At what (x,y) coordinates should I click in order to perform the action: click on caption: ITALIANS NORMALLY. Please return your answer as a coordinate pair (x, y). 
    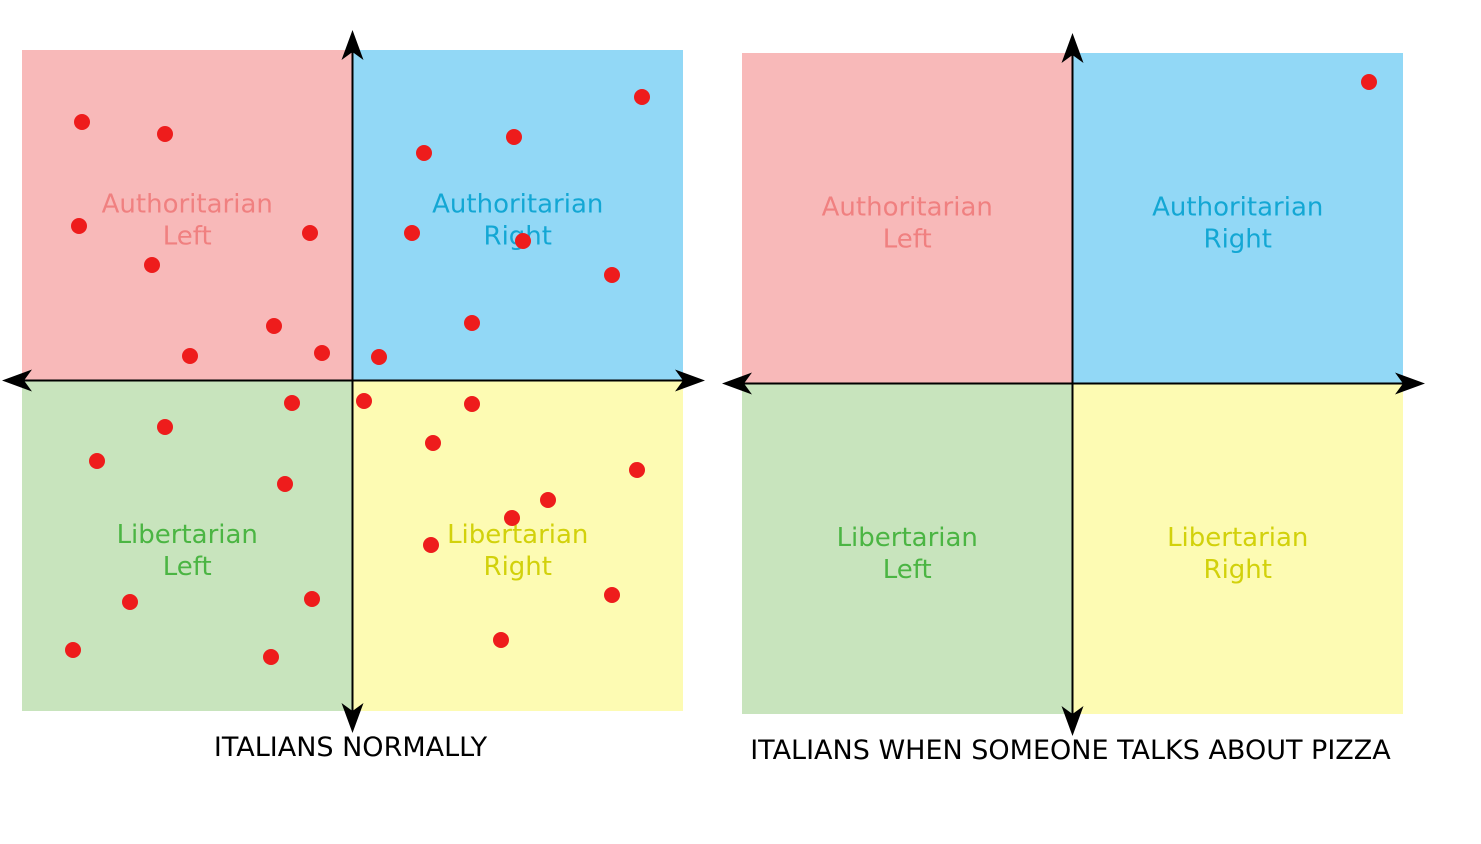
    Looking at the image, I should click on (351, 747).